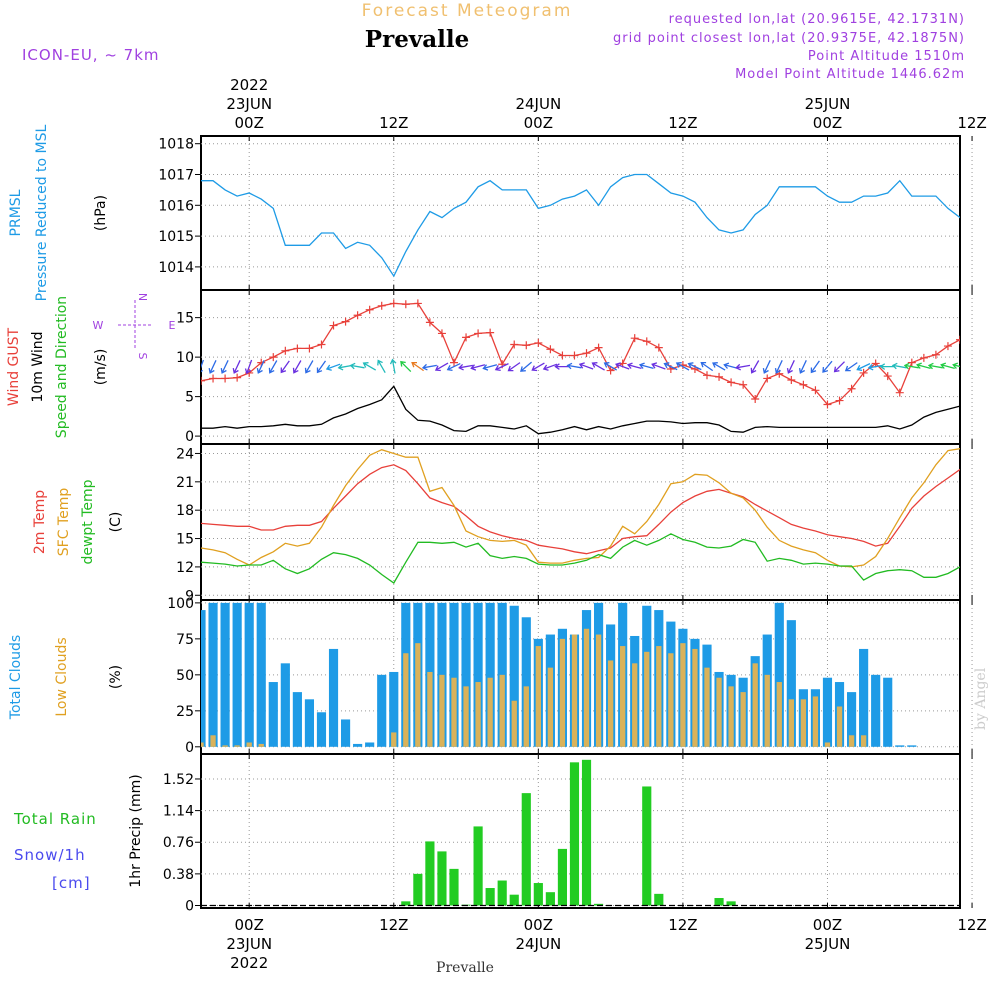  I want to click on station-title: Prevalle, so click(417, 39).